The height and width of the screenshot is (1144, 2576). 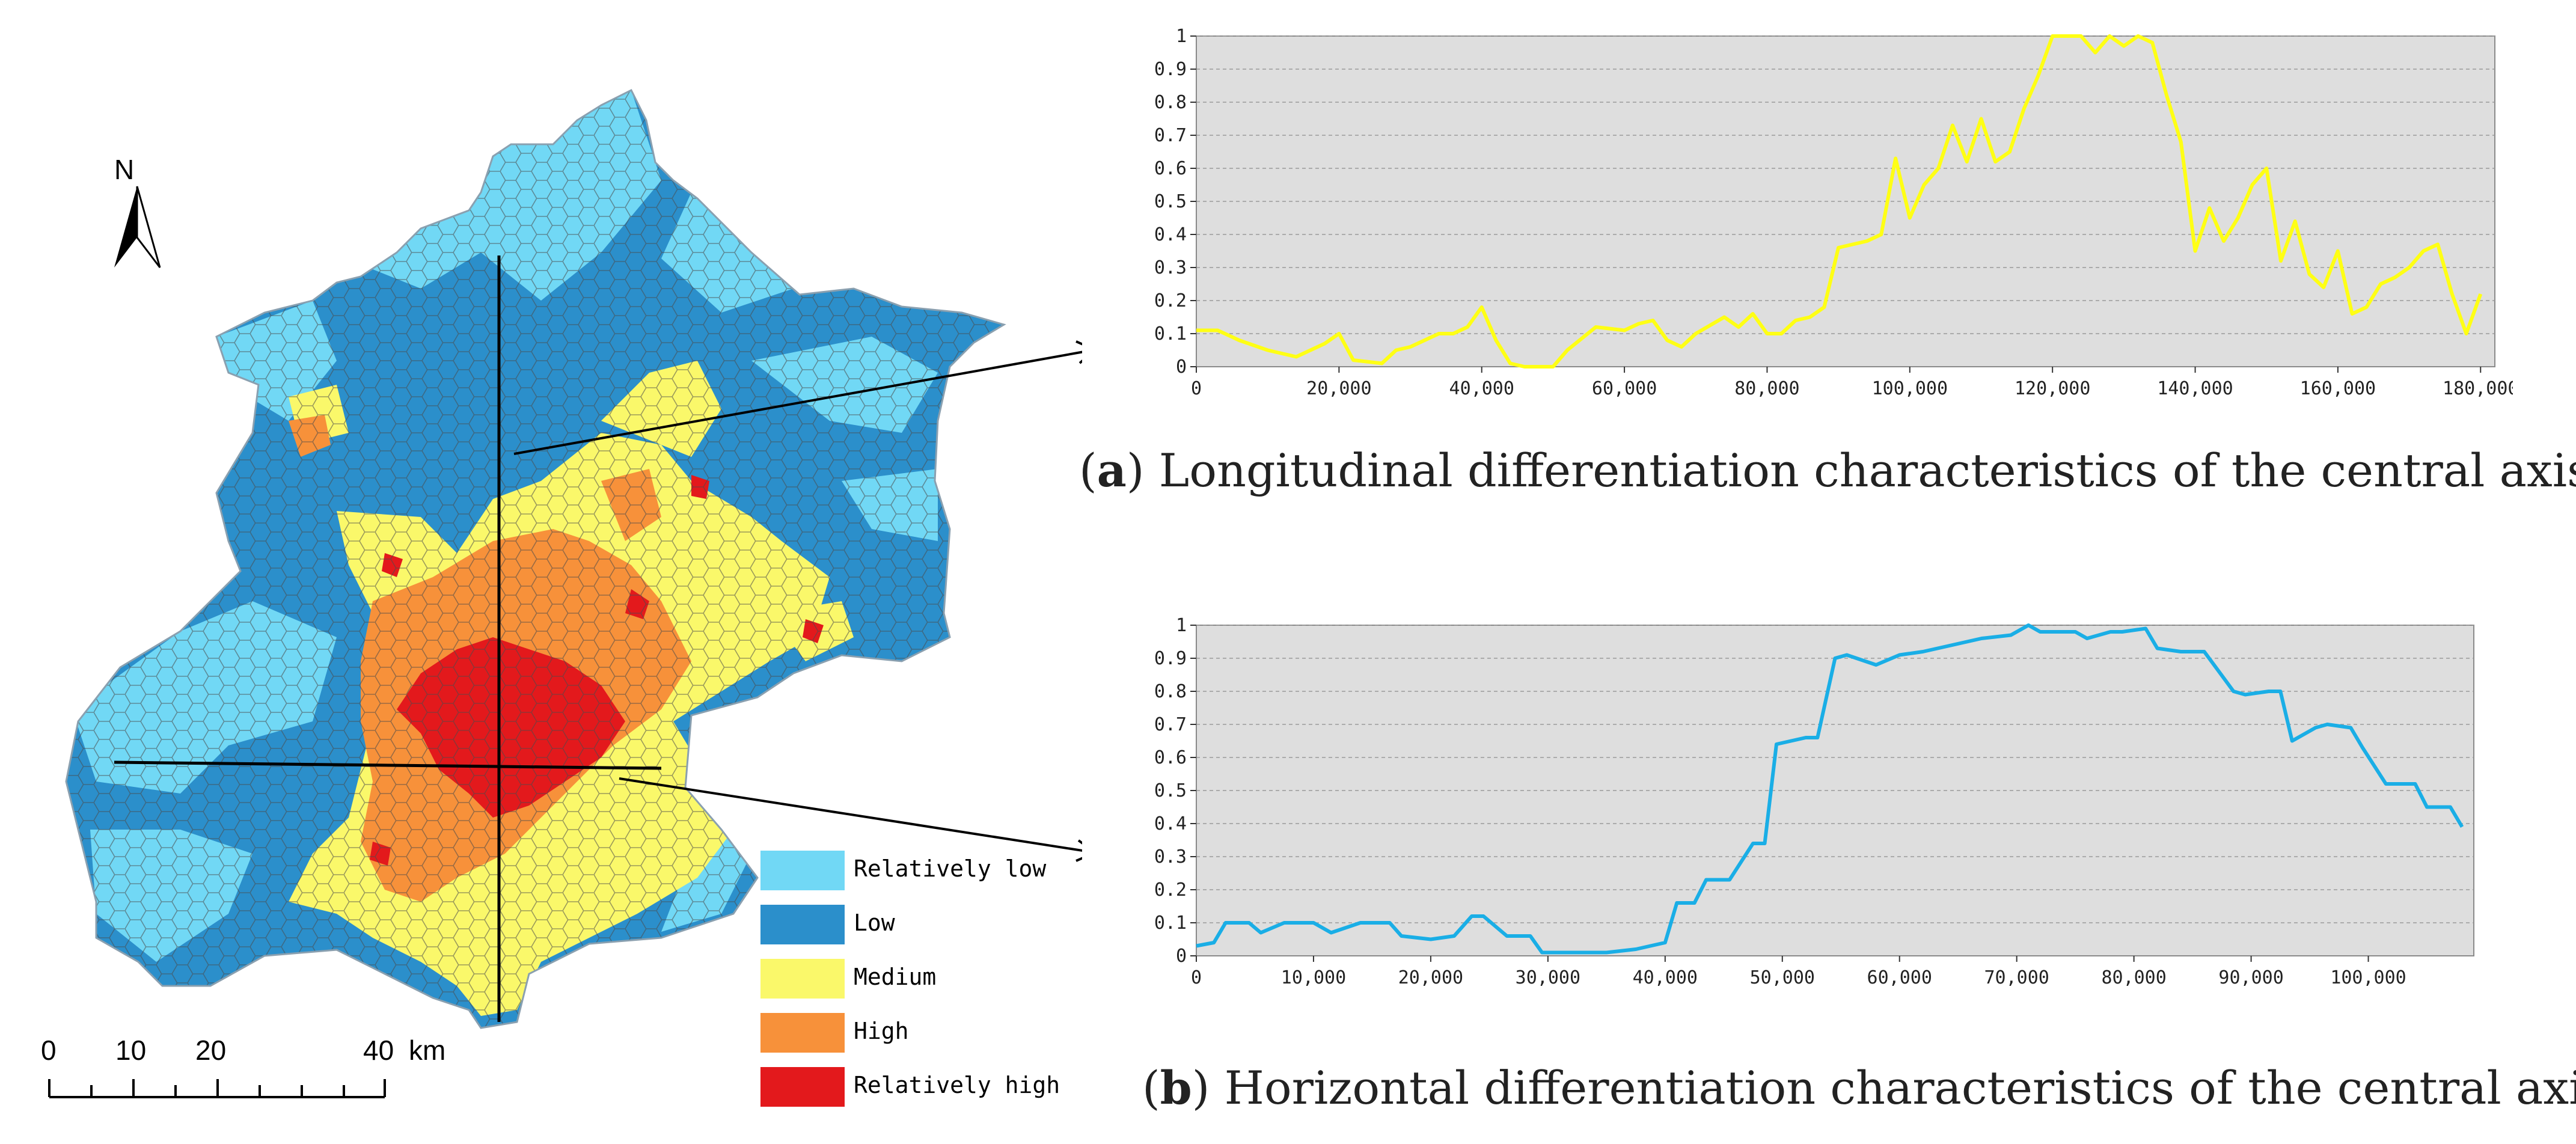 I want to click on legend-label: Low, so click(x=874, y=923).